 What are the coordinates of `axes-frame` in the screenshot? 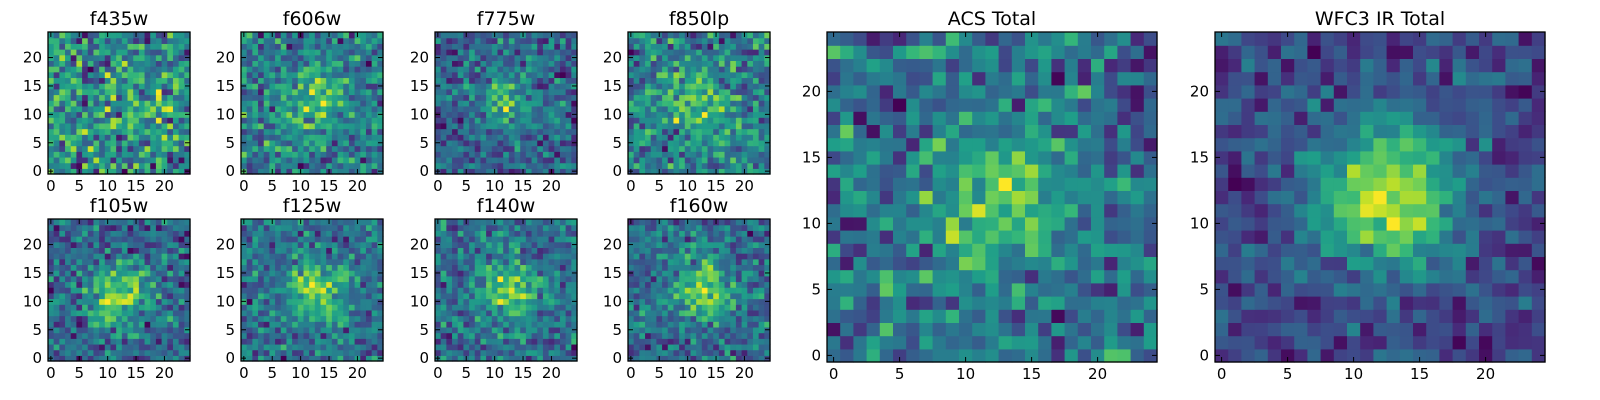 It's located at (119, 103).